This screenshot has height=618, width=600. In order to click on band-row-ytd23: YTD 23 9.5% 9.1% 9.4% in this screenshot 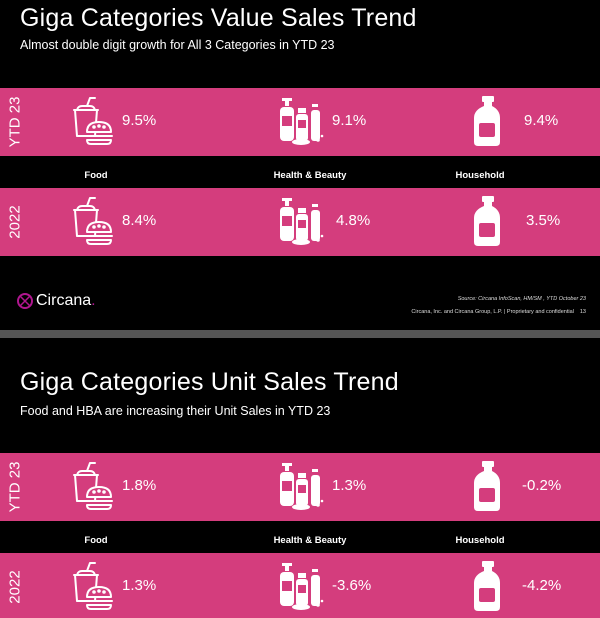, I will do `click(300, 122)`.